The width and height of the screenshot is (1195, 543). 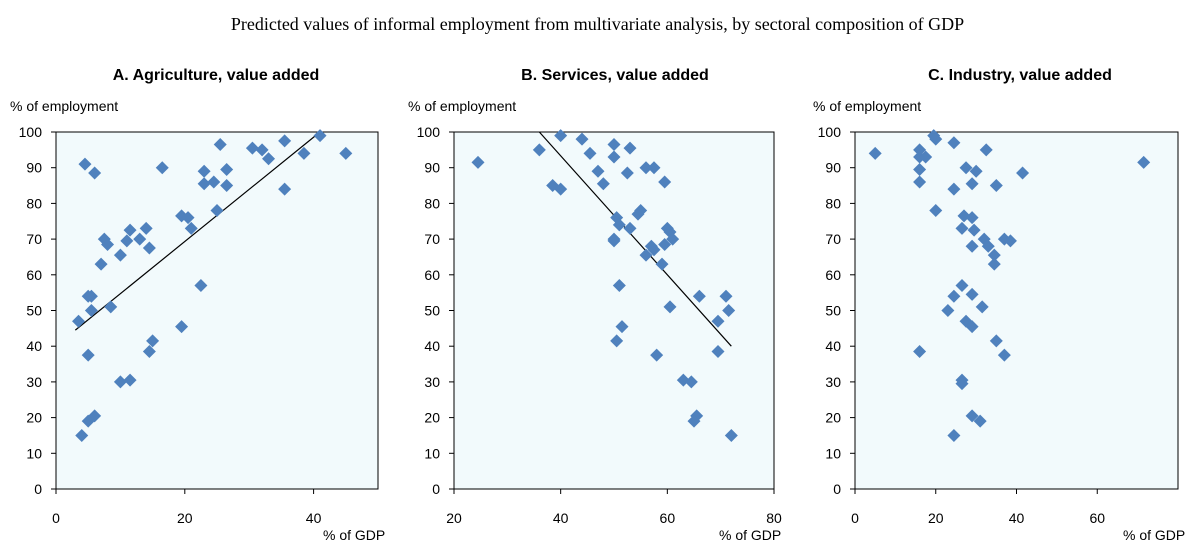 I want to click on x-tick-label: 20, so click(x=936, y=518).